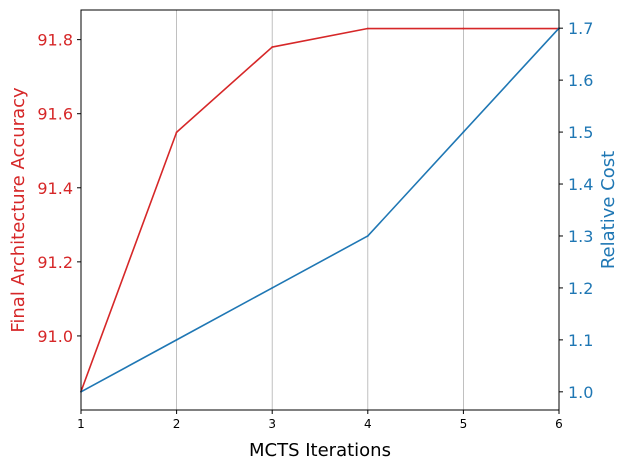 This screenshot has height=470, width=630. Describe the element at coordinates (580, 392) in the screenshot. I see `y-right-tick-label-1.0: 1.0` at that location.